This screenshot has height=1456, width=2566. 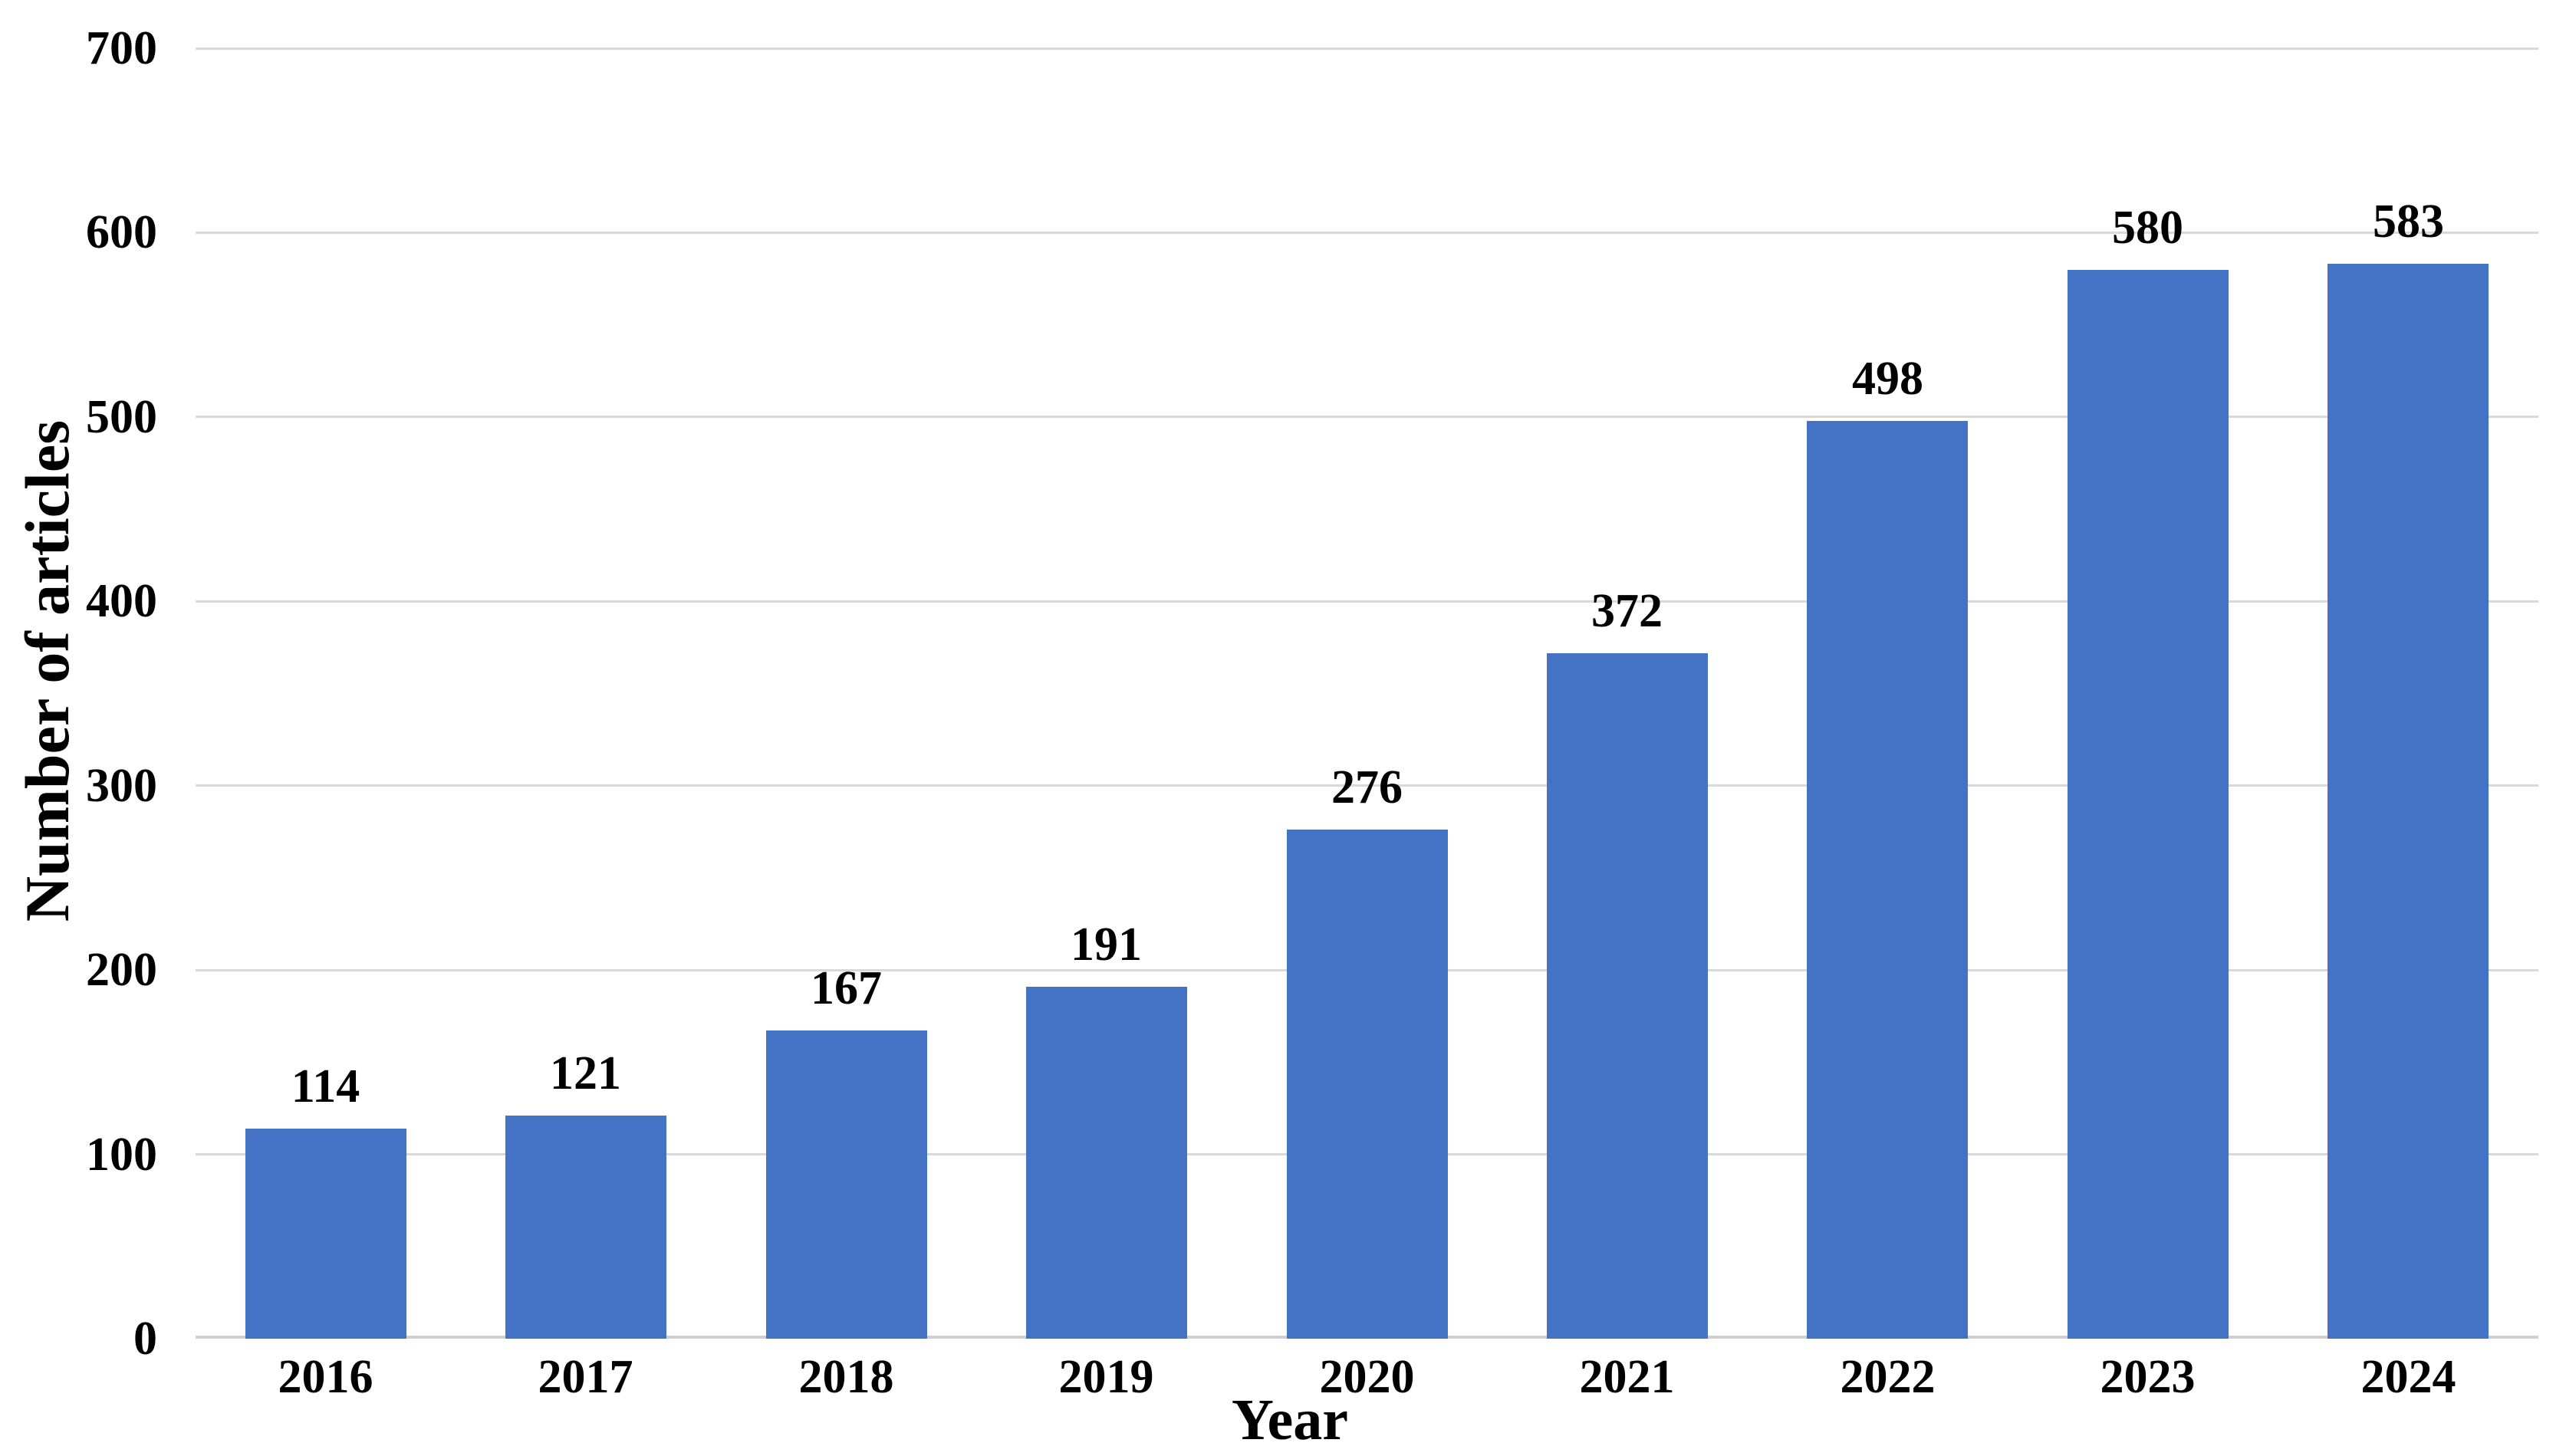 What do you see at coordinates (1627, 611) in the screenshot?
I see `bar-value-label: 372` at bounding box center [1627, 611].